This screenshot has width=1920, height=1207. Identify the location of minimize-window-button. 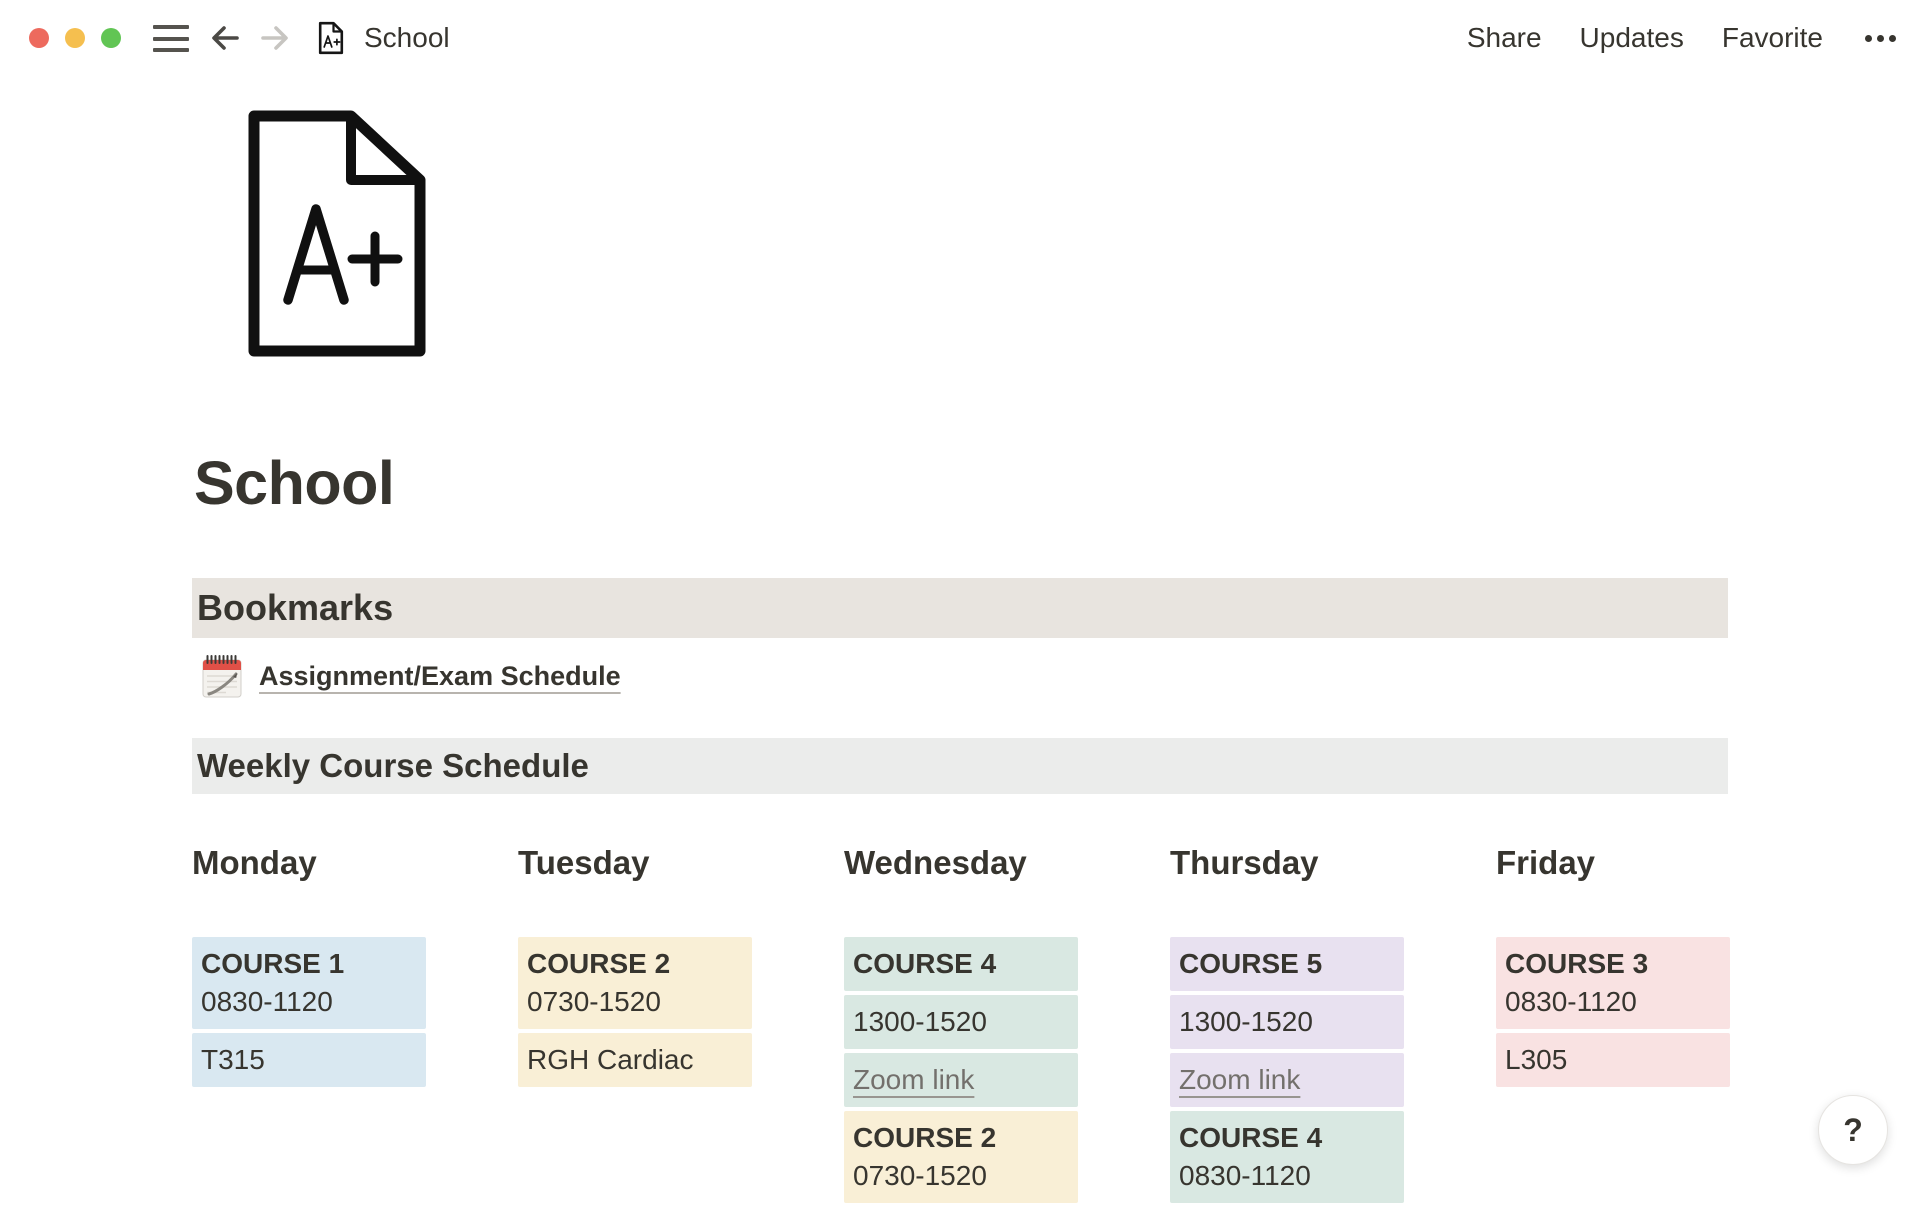
(75, 38).